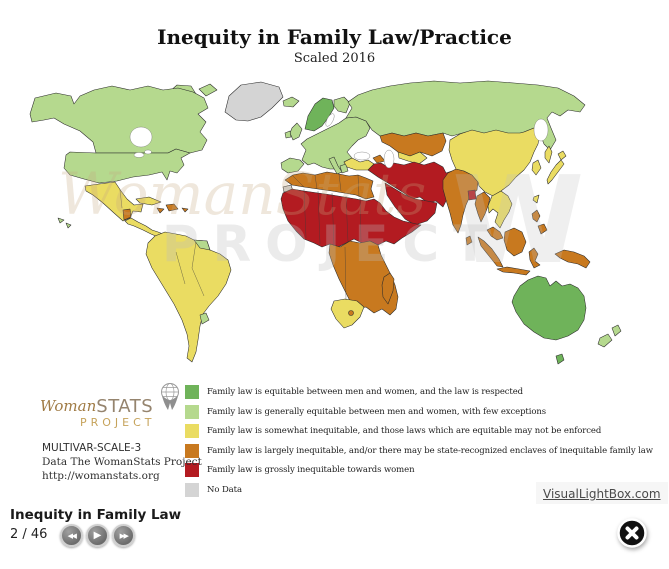 Image resolution: width=669 pixels, height=569 pixels. I want to click on region-south-america, so click(188, 297).